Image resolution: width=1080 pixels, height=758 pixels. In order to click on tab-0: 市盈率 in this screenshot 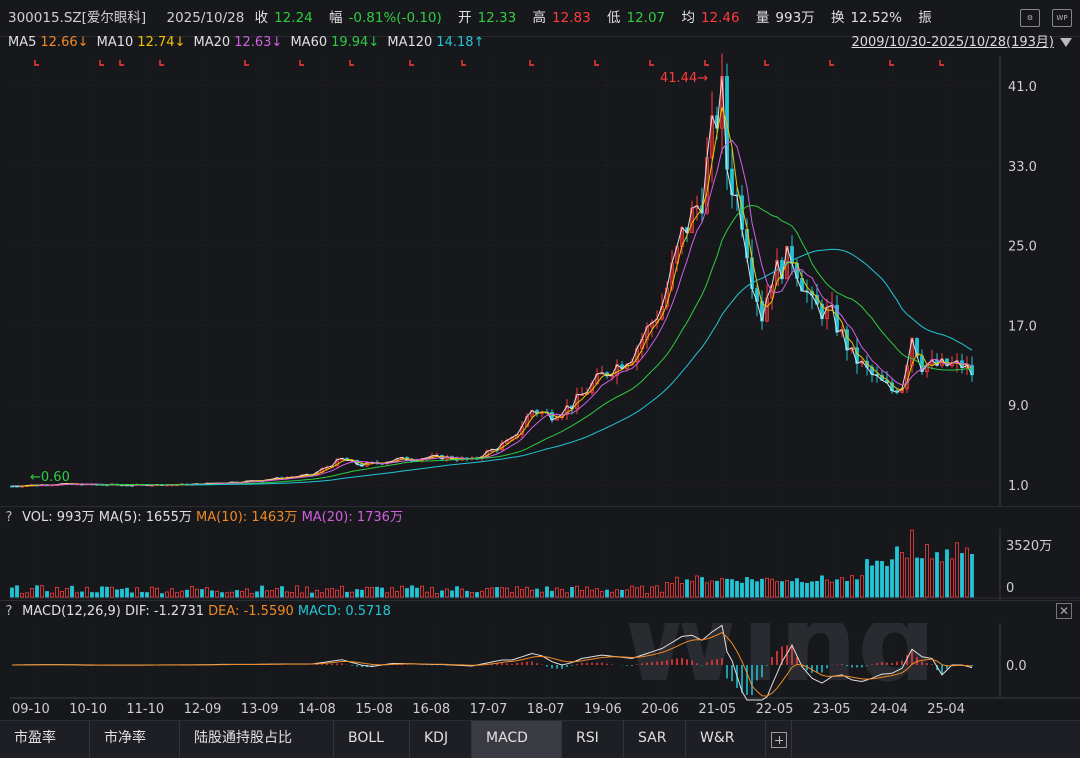, I will do `click(45, 739)`.